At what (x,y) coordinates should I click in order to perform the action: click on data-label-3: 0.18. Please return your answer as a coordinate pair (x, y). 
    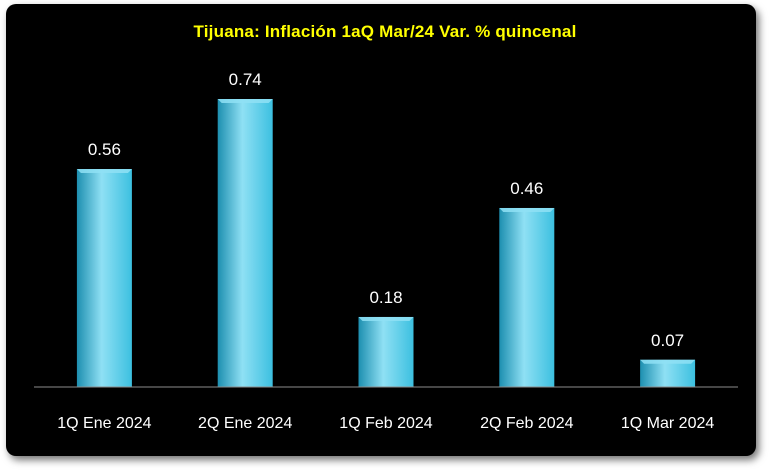
    Looking at the image, I should click on (385, 297).